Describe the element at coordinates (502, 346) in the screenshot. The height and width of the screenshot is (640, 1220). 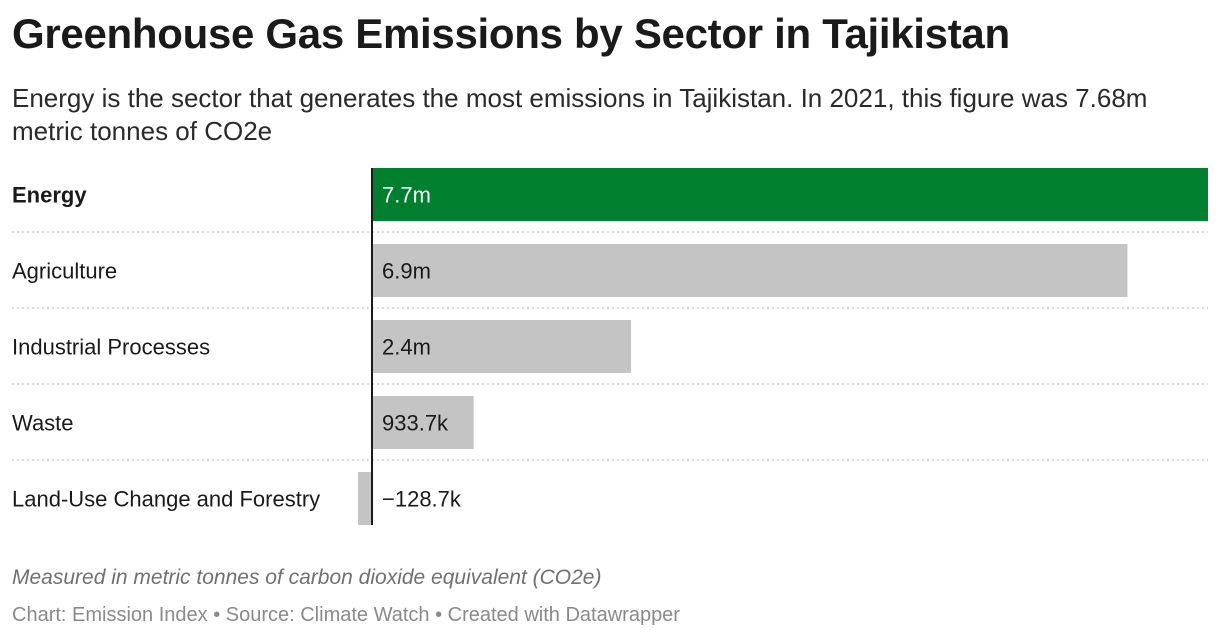
I see `bar-industrial-processes` at that location.